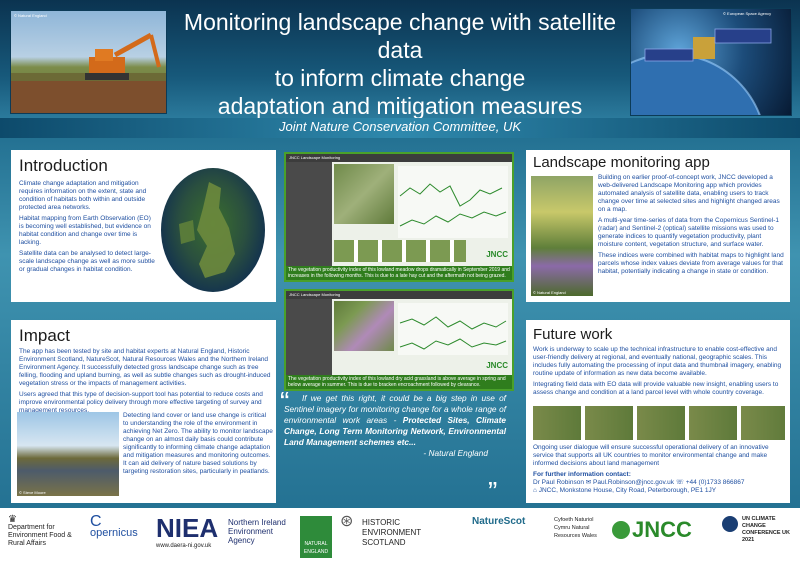  What do you see at coordinates (582, 474) in the screenshot?
I see `contact-heading: For further information contact:` at bounding box center [582, 474].